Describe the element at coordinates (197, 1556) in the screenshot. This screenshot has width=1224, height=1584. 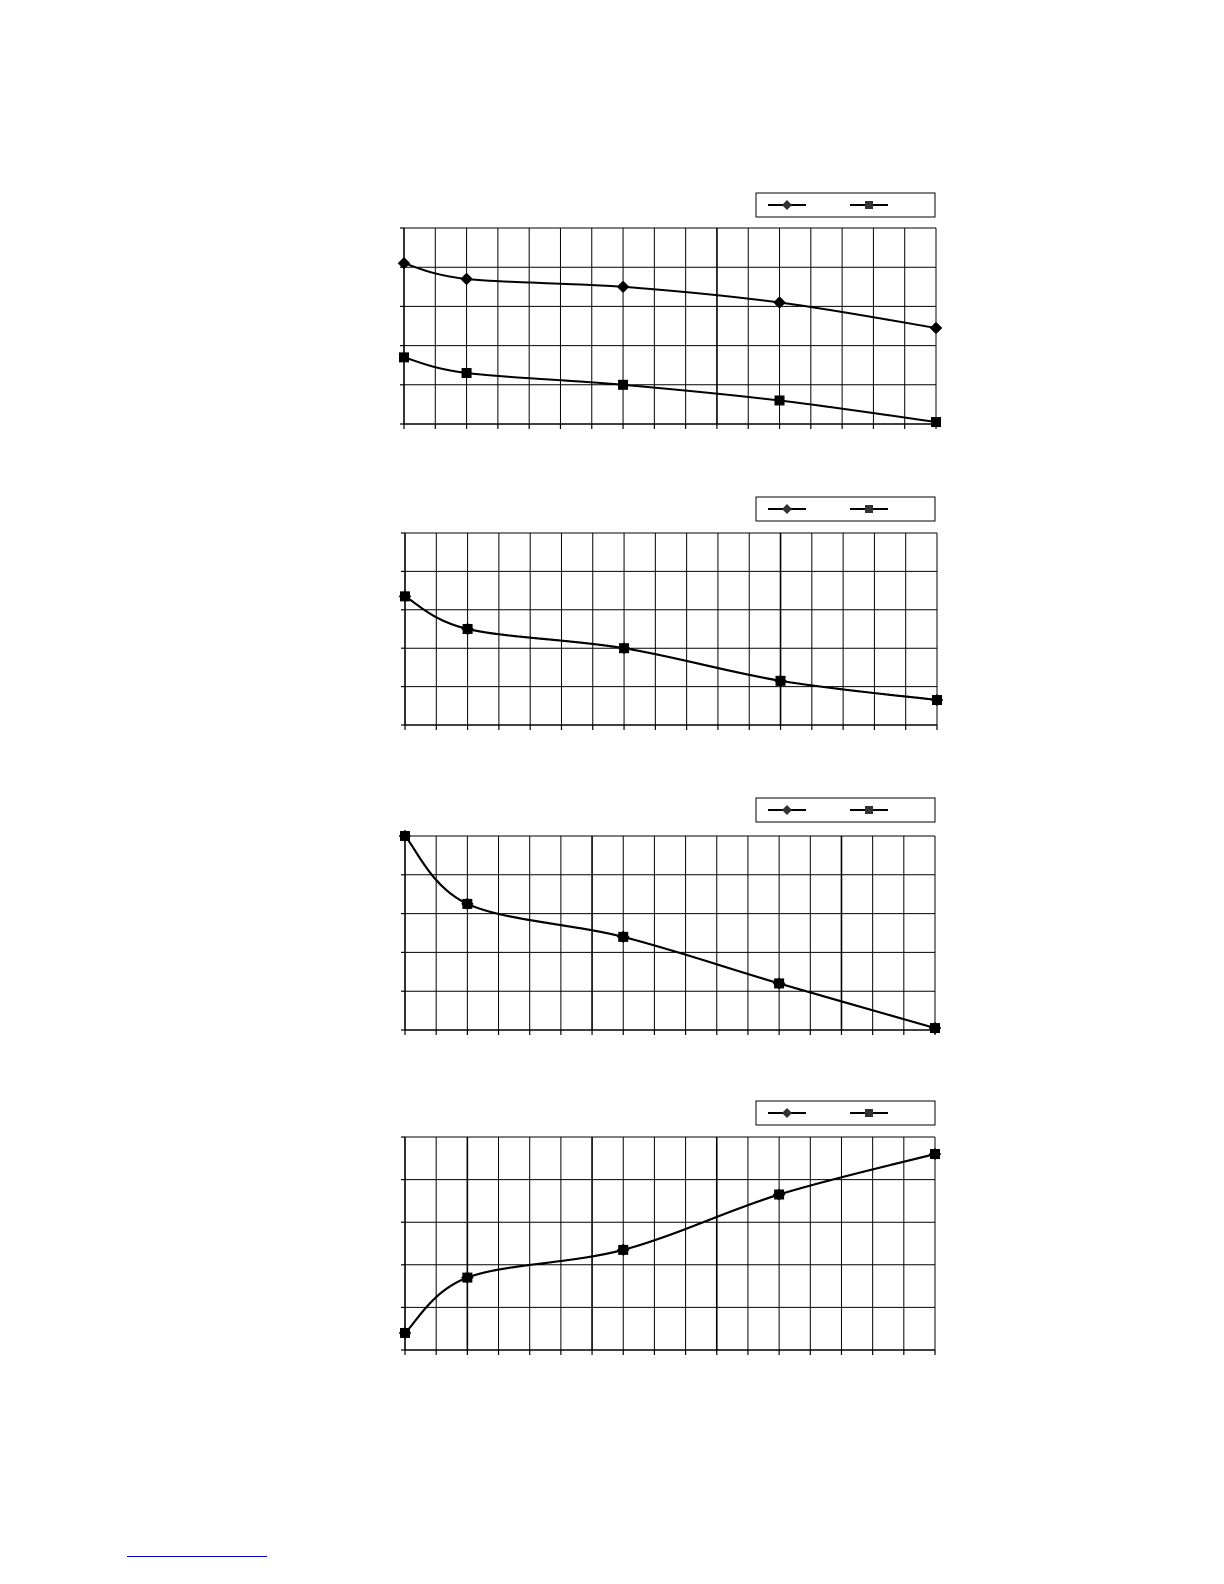
I see `footnote-rule` at that location.